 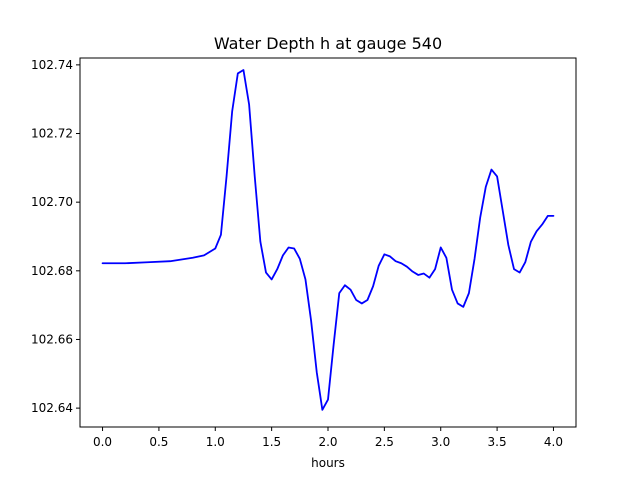 What do you see at coordinates (52, 408) in the screenshot?
I see `y-tick-label: 102.64` at bounding box center [52, 408].